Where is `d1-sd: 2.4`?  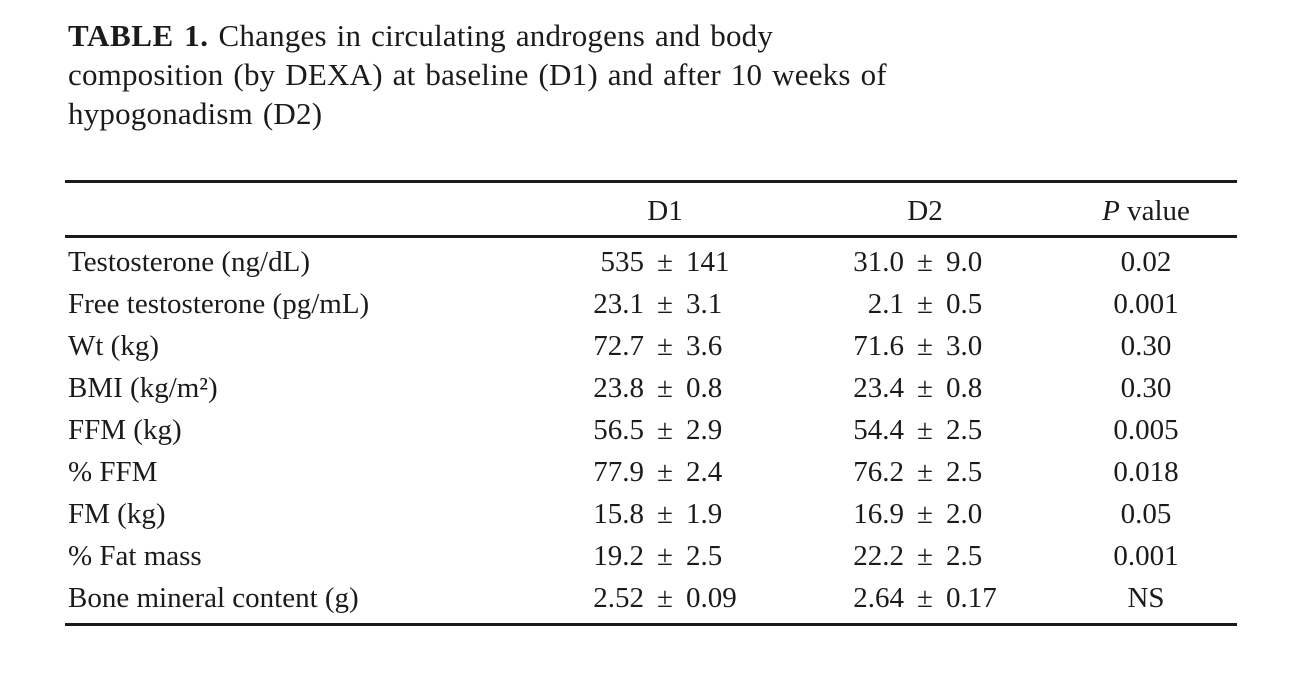 d1-sd: 2.4 is located at coordinates (704, 471).